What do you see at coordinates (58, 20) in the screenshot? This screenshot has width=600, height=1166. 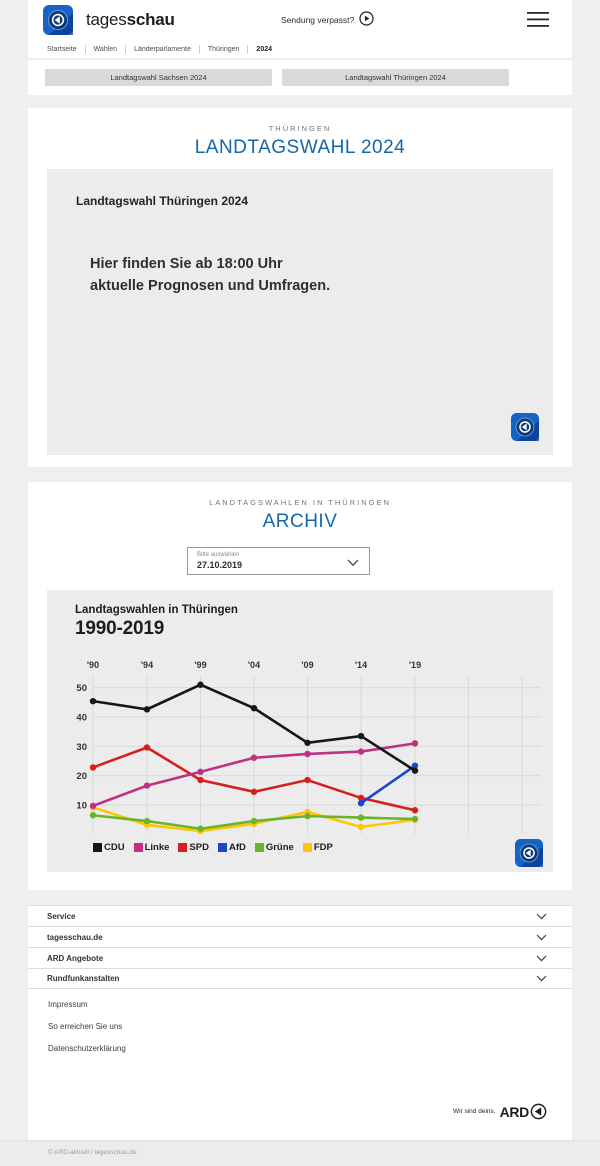 I see `tagesschau-logo-icon` at bounding box center [58, 20].